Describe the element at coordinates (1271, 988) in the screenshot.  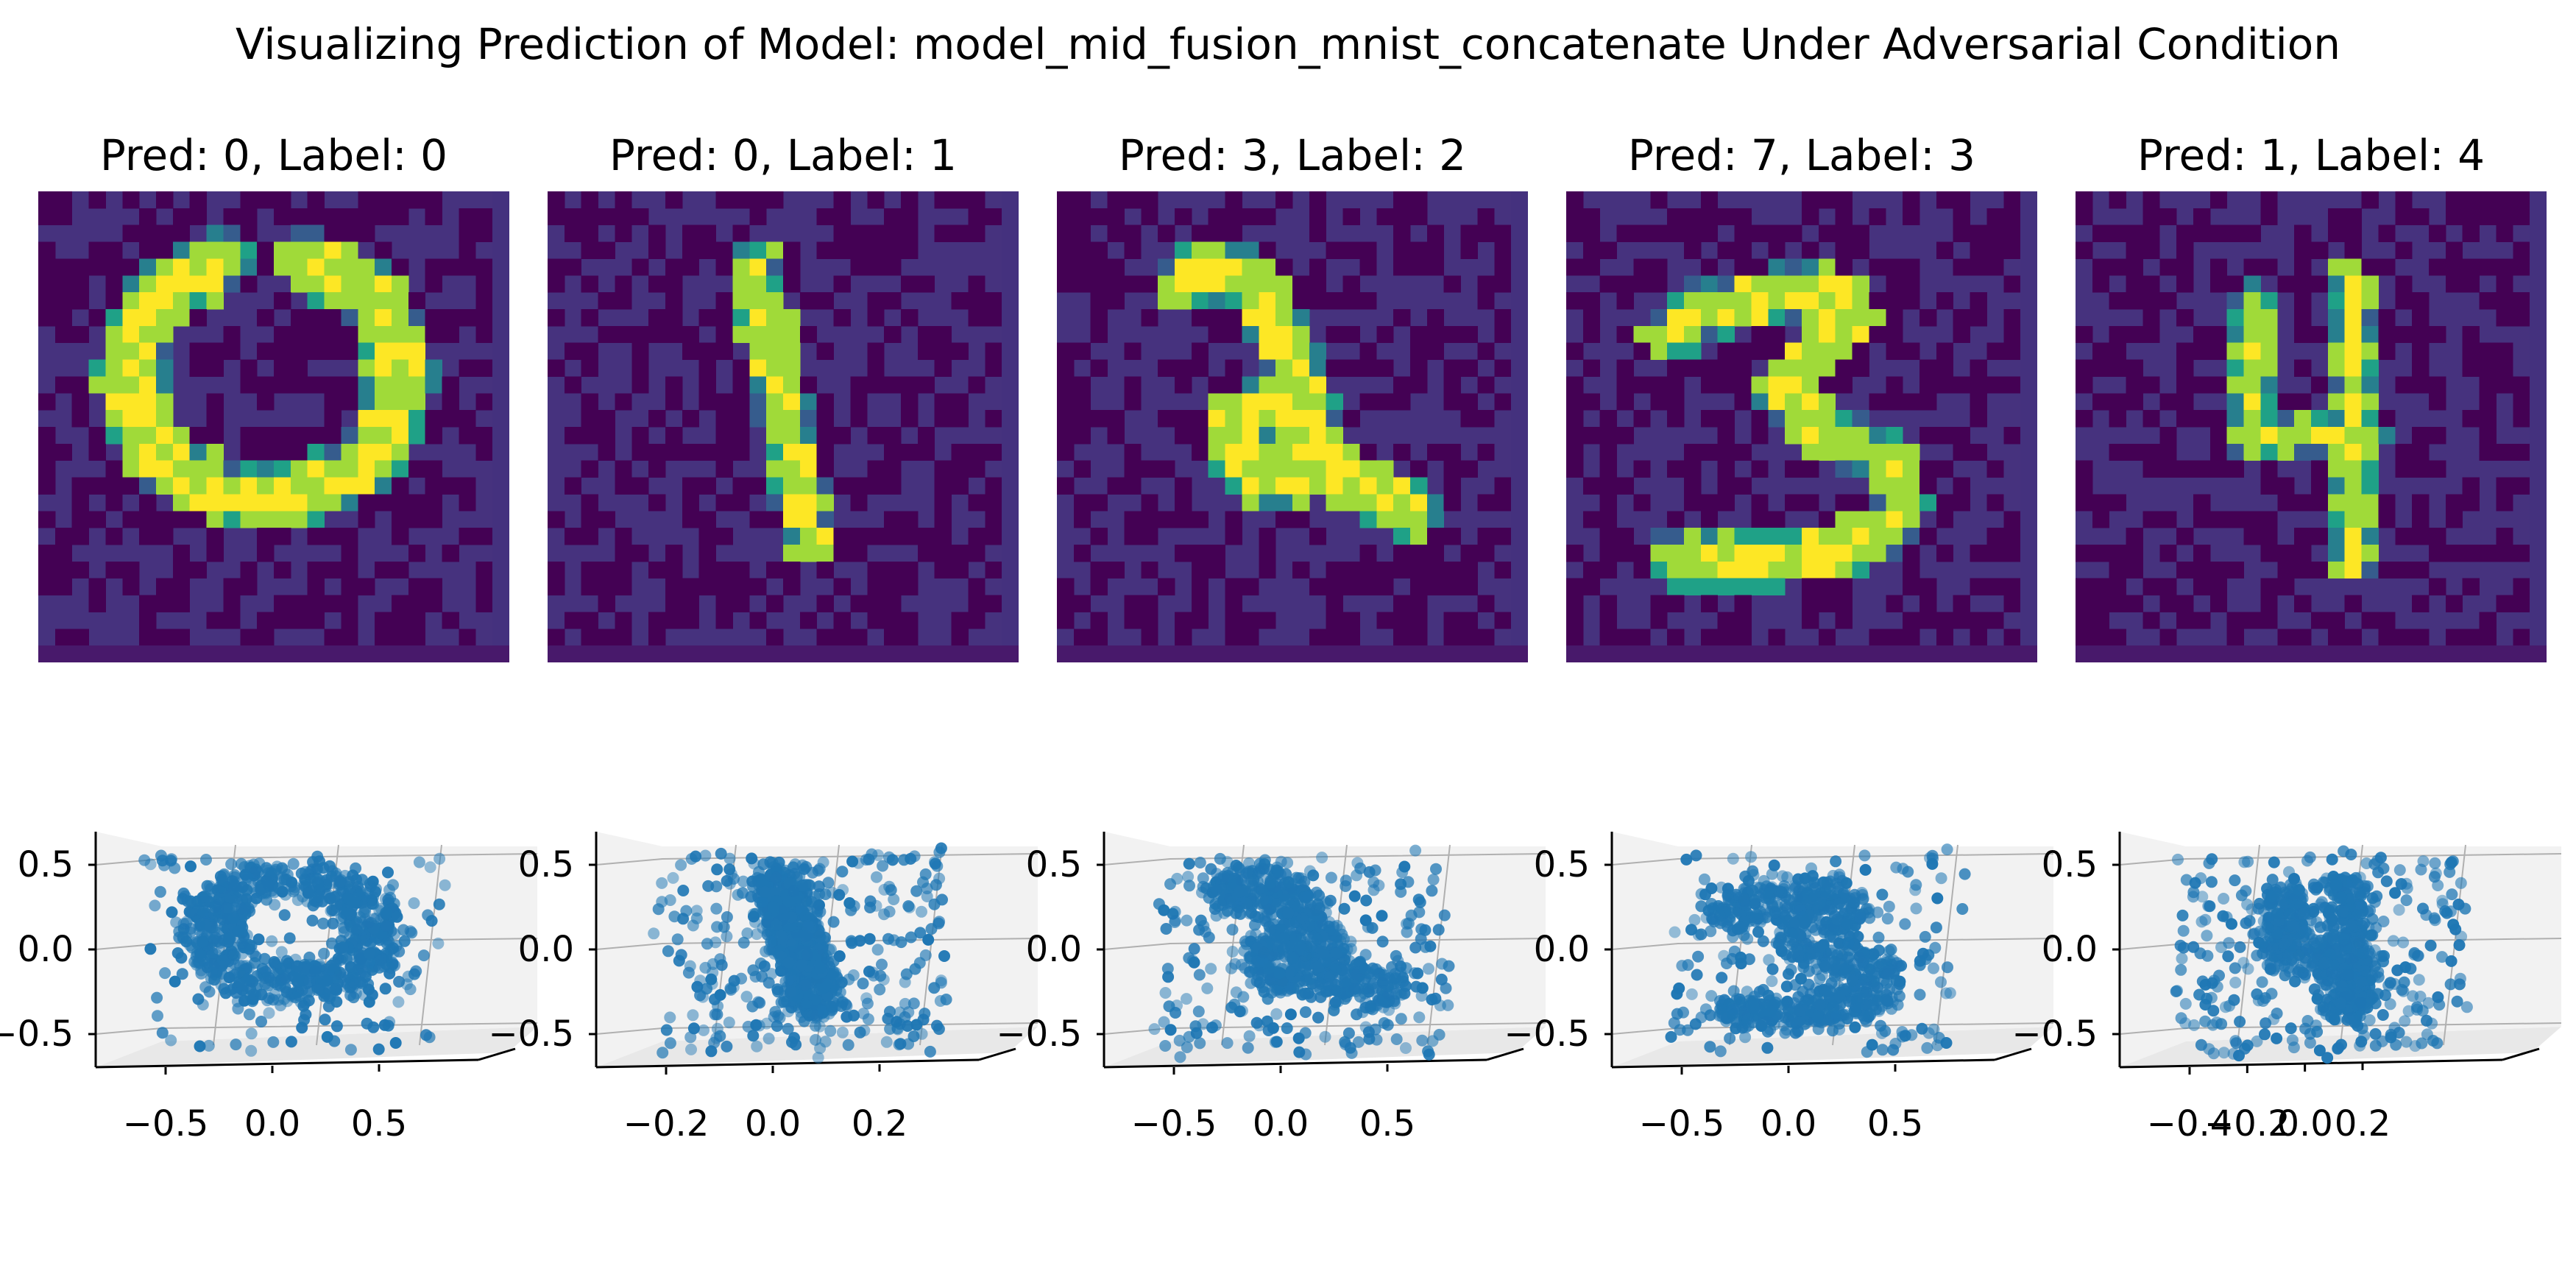
I see `scatter-3d-plot-2: 0.50.0−0.5−0.5 0.0 0.5` at that location.